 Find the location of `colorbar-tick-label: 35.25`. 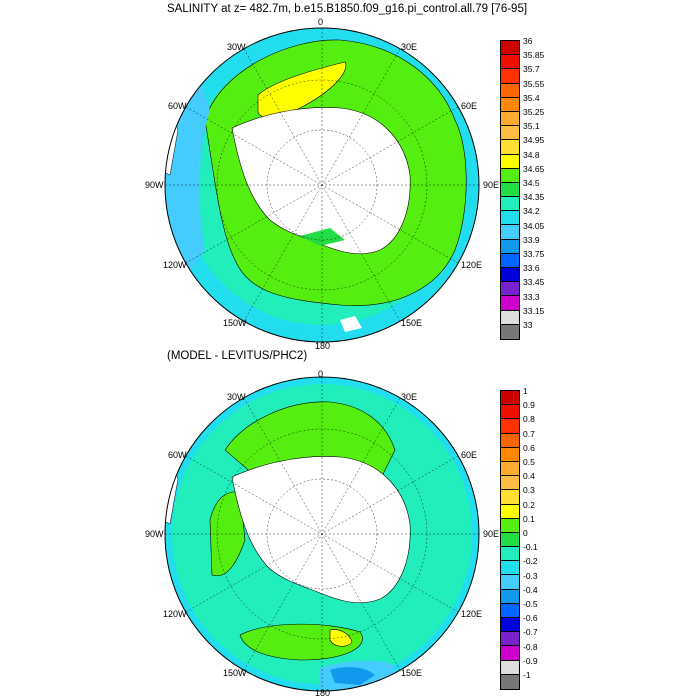

colorbar-tick-label: 35.25 is located at coordinates (534, 112).